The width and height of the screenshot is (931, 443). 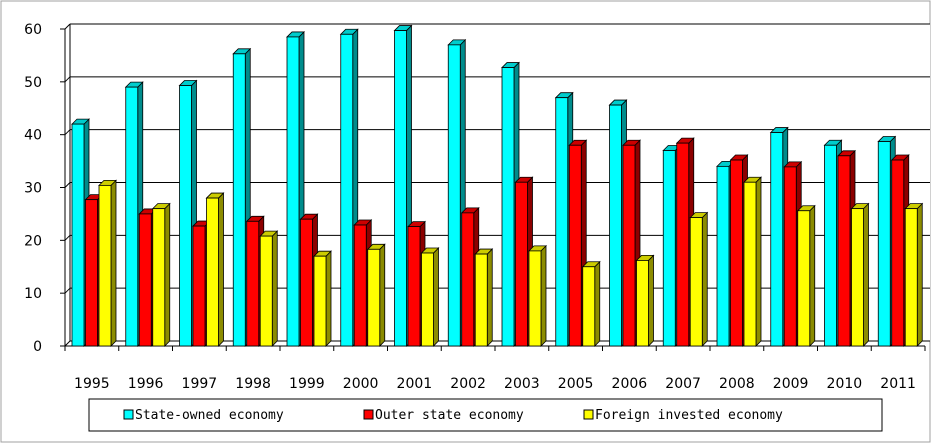 What do you see at coordinates (791, 384) in the screenshot?
I see `x-tick-label: 2009` at bounding box center [791, 384].